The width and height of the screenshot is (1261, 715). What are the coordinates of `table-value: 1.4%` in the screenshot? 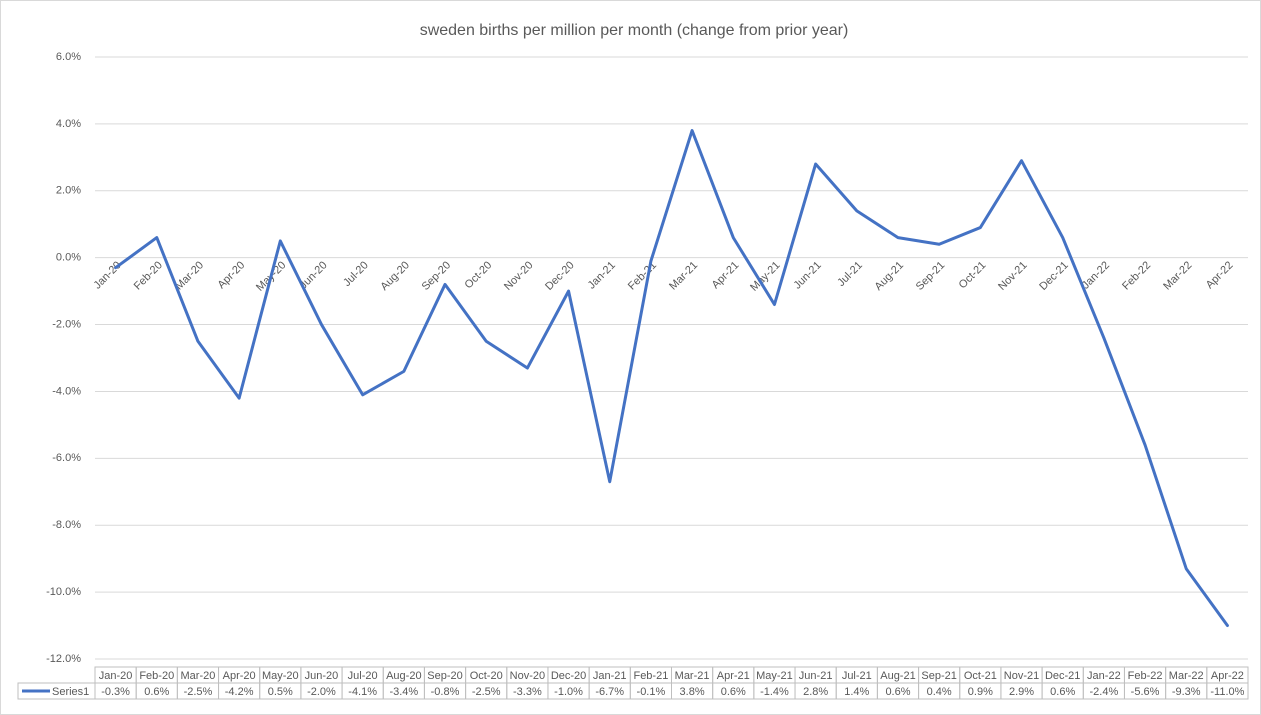 It's located at (856, 692).